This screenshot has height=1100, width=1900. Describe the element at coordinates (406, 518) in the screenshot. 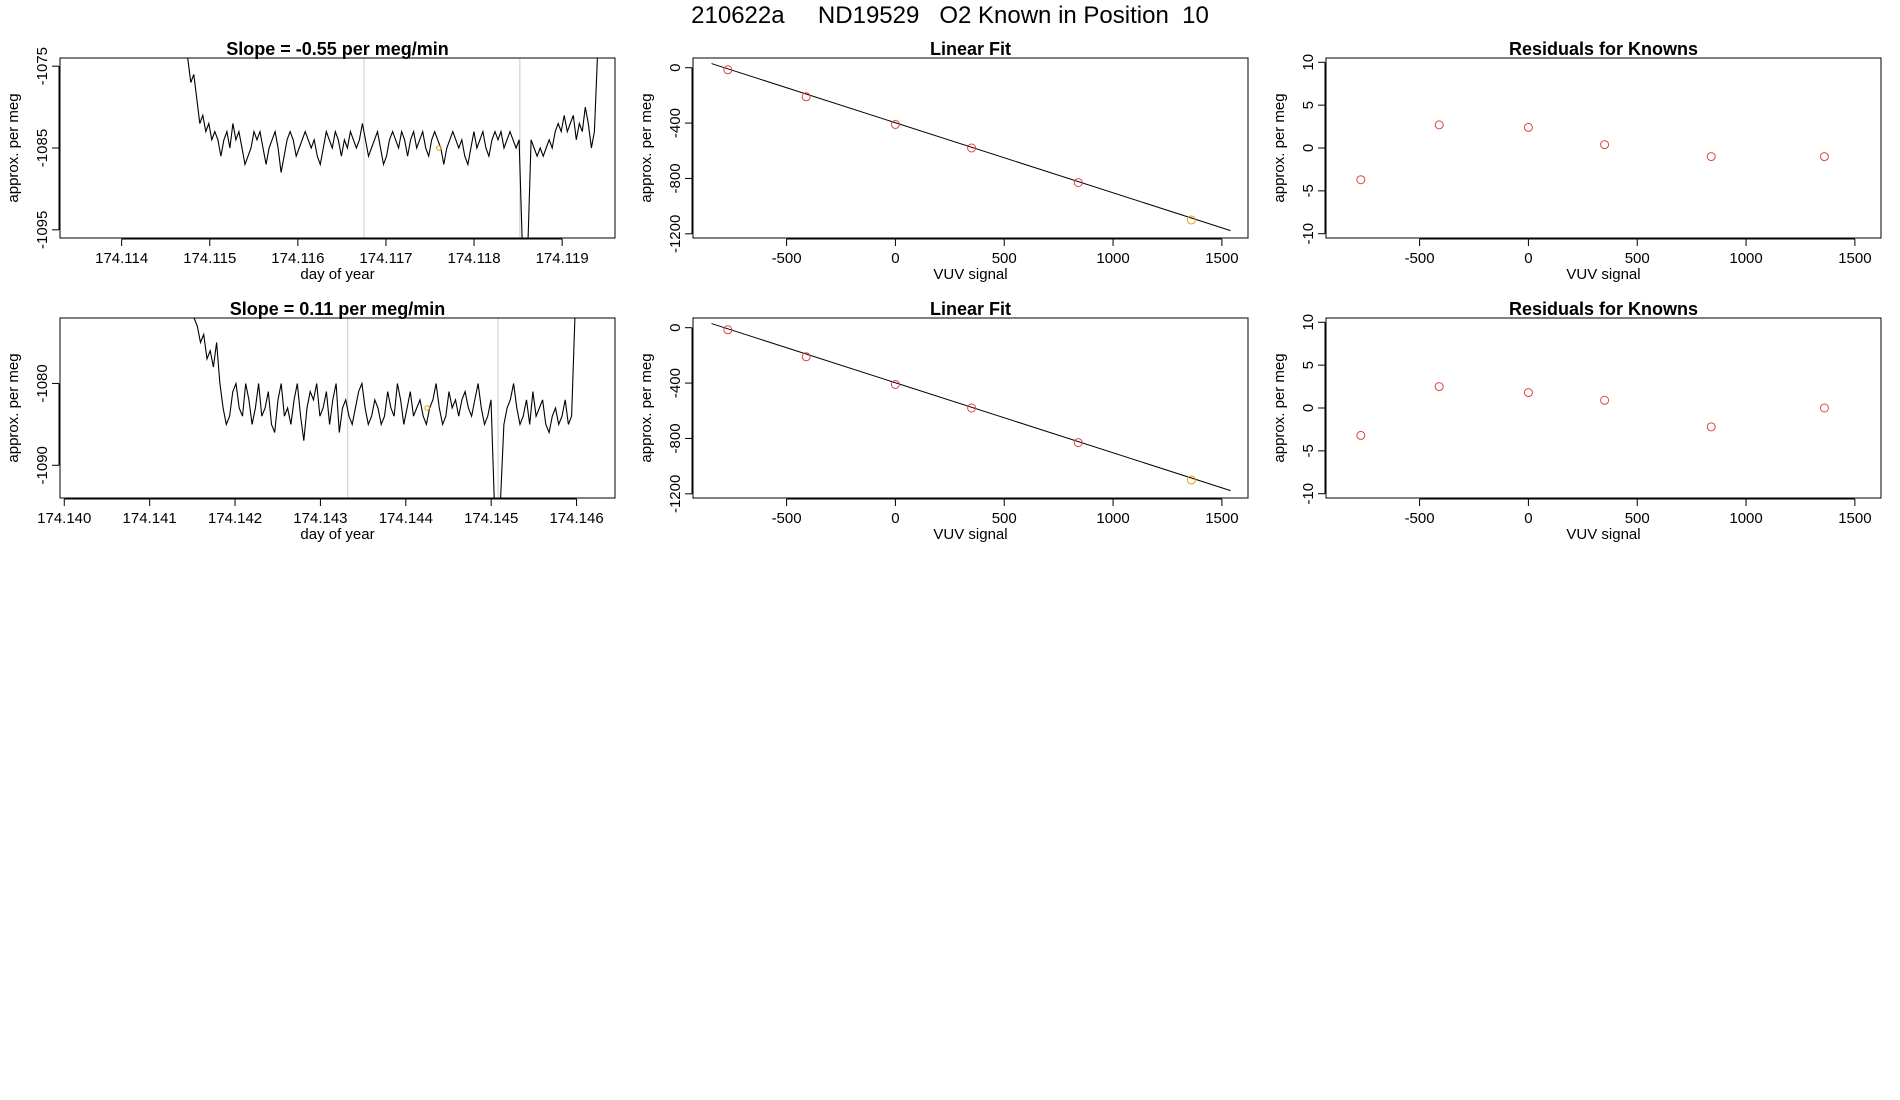

I see `x-tick-label: 174.144` at that location.